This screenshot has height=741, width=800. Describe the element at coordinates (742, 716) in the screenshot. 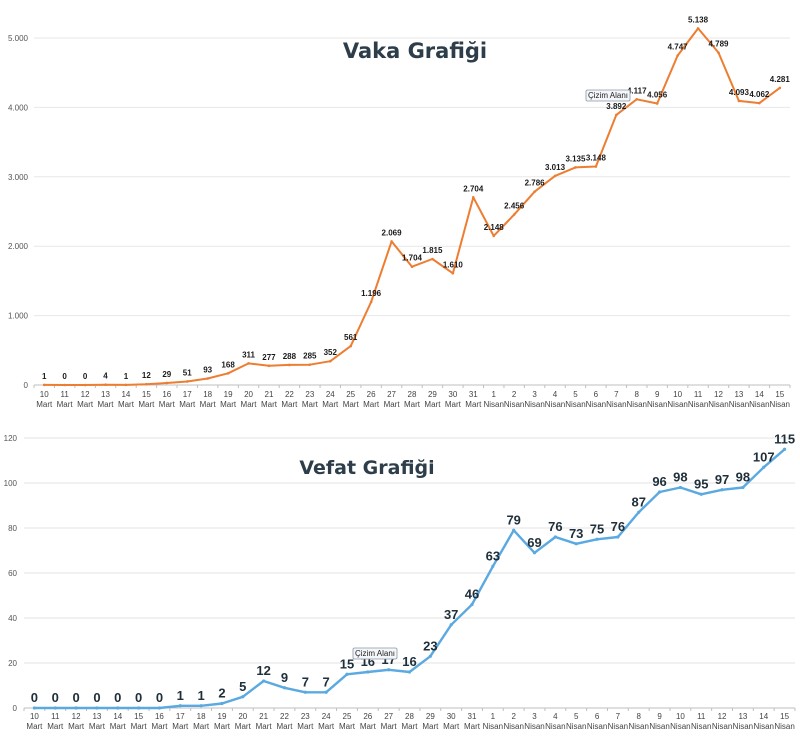

I see `vefat-xtick-day: 13` at that location.